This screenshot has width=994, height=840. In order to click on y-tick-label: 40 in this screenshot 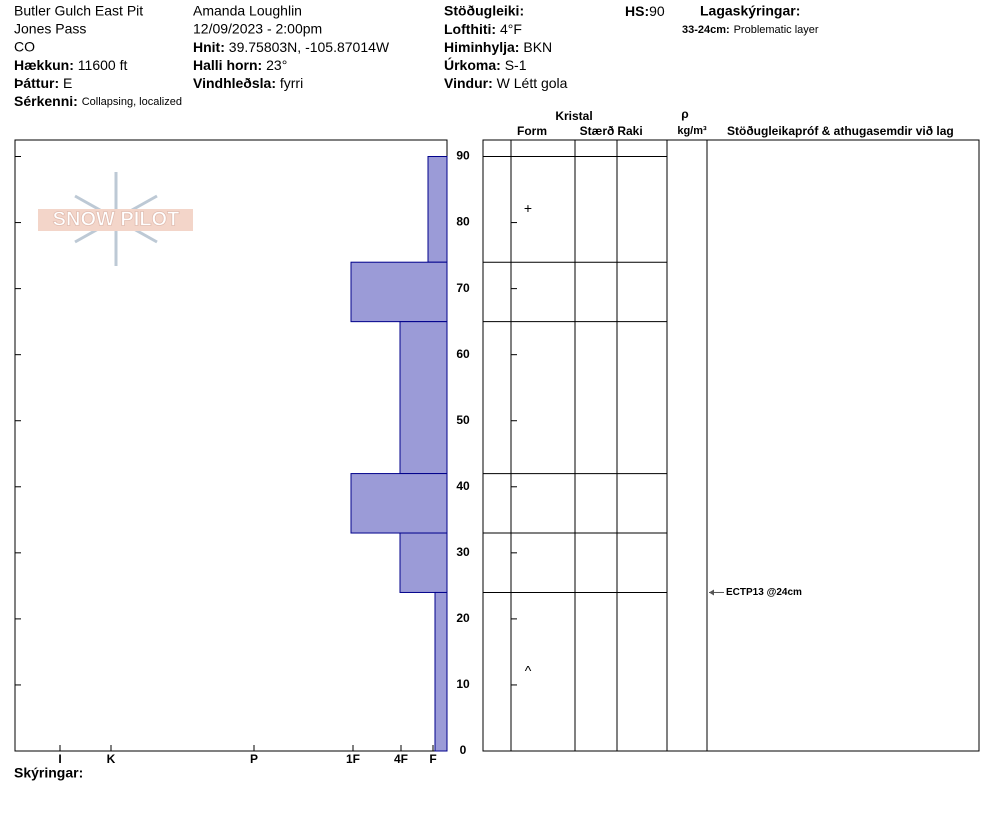, I will do `click(463, 486)`.